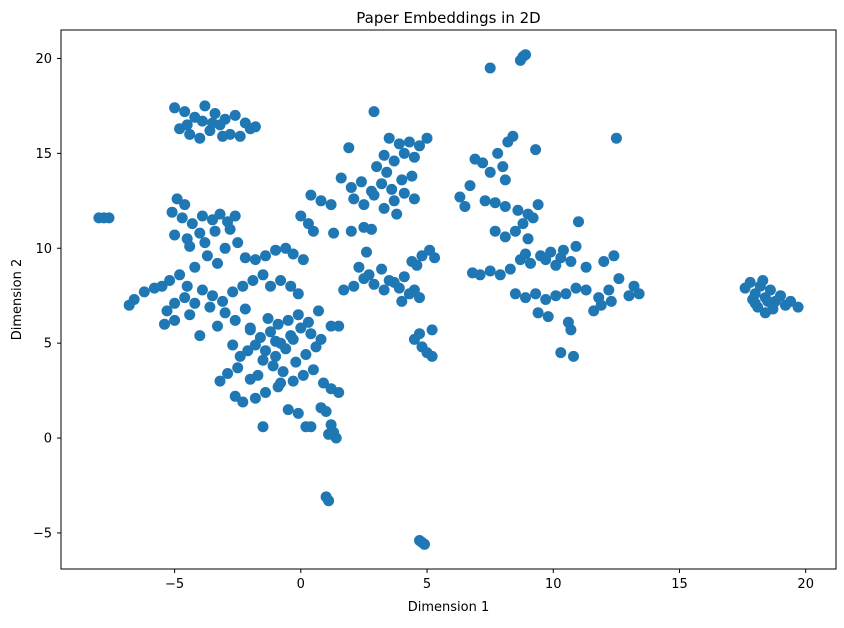  What do you see at coordinates (43, 154) in the screenshot?
I see `y-tick-label: 15` at bounding box center [43, 154].